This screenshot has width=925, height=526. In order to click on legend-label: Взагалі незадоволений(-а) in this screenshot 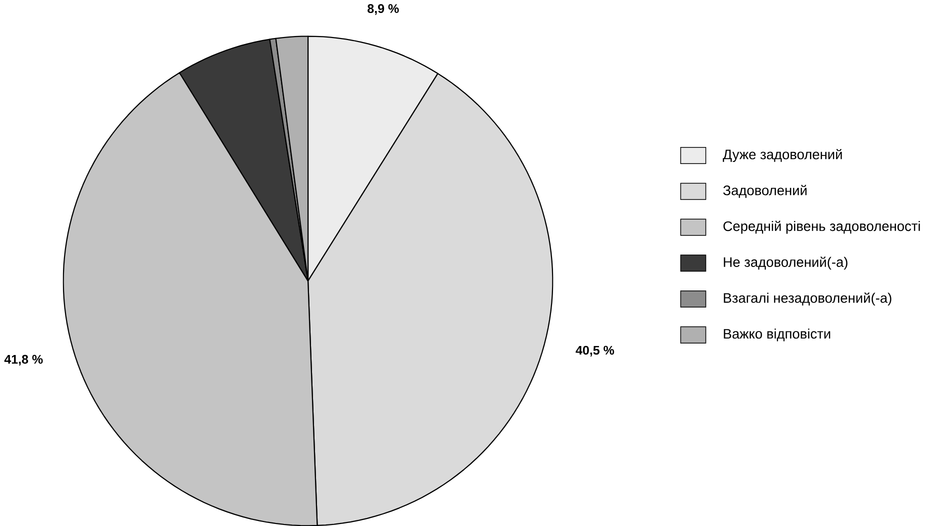, I will do `click(808, 299)`.